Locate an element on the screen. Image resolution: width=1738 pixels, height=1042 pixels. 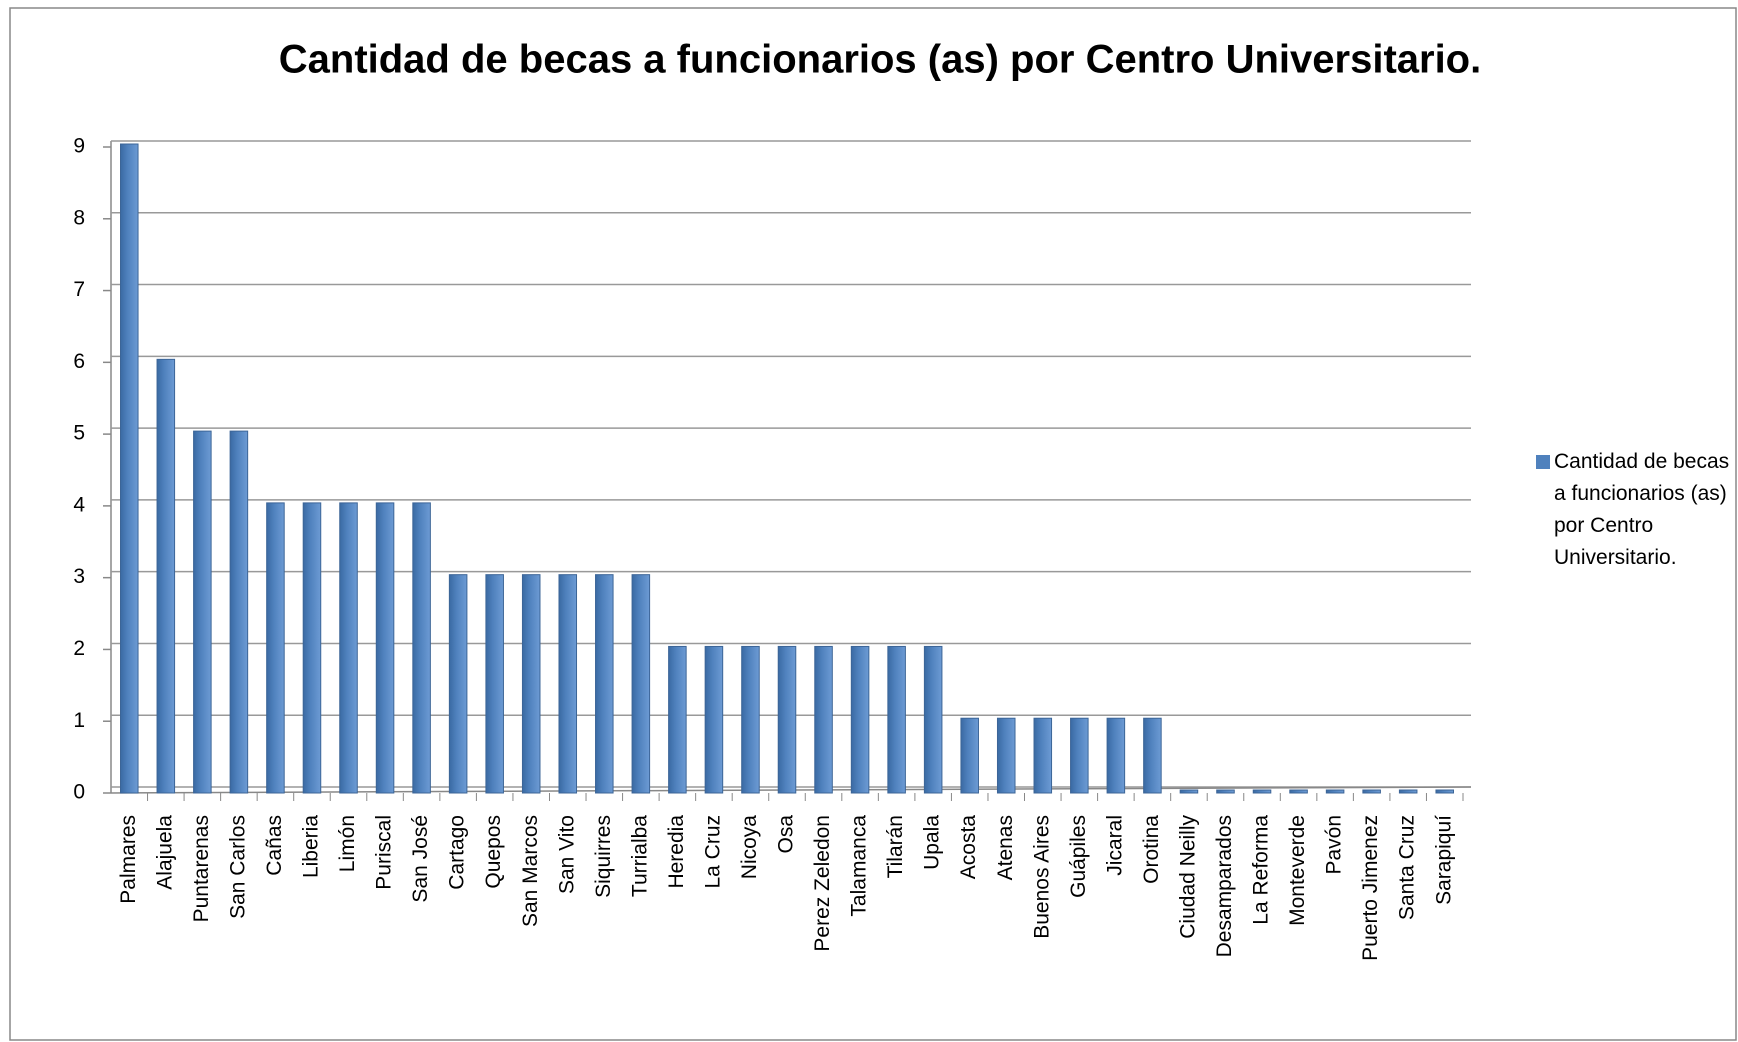
x-tick-label: Buenos Aires is located at coordinates (1041, 877).